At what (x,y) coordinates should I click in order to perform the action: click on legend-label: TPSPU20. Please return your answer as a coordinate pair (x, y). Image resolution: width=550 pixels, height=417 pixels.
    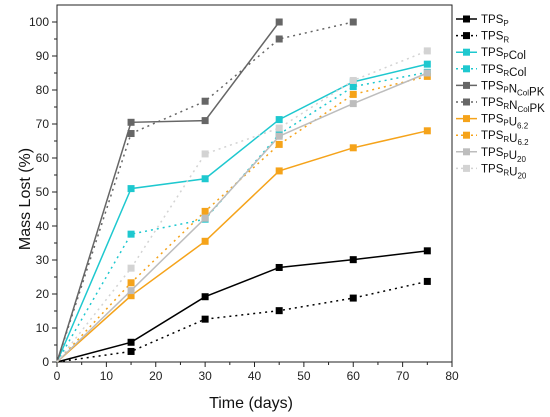
    Looking at the image, I should click on (503, 155).